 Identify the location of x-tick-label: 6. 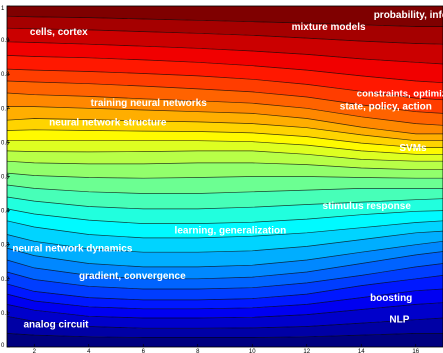
(144, 351).